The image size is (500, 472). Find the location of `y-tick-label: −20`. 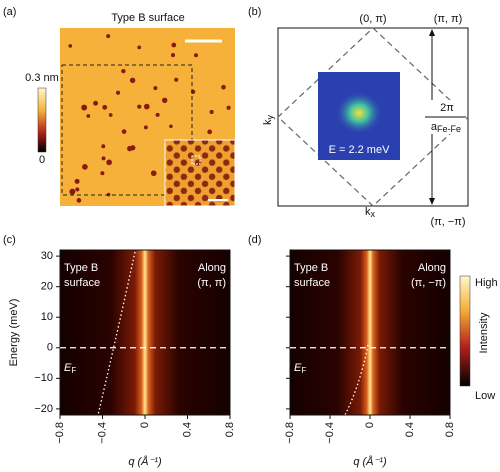

y-tick-label: −20 is located at coordinates (43, 409).